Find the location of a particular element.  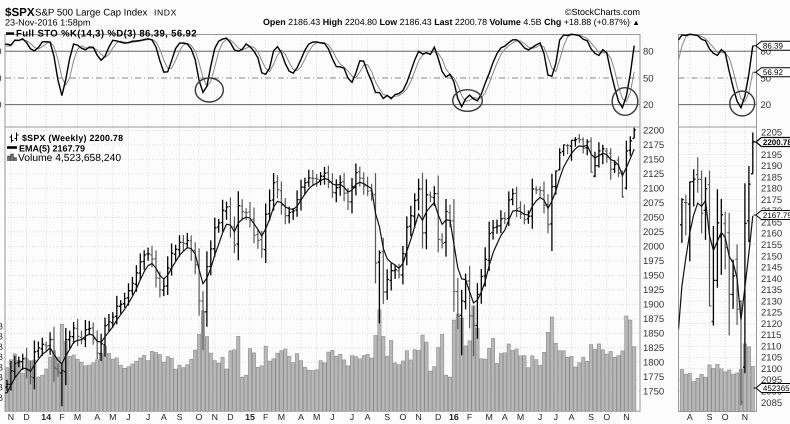

svg-text: 2155 is located at coordinates (771, 245).